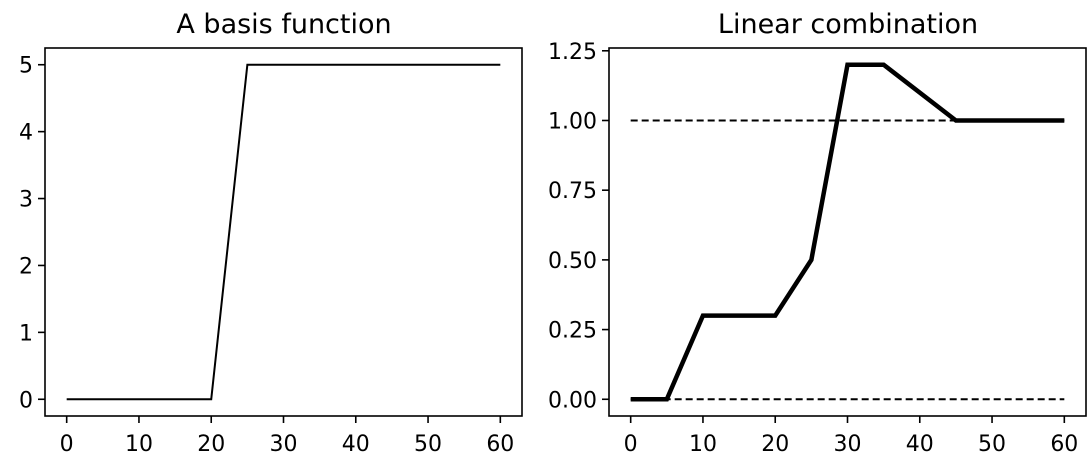  I want to click on basis-function-x-tick-label-5: 50, so click(428, 444).